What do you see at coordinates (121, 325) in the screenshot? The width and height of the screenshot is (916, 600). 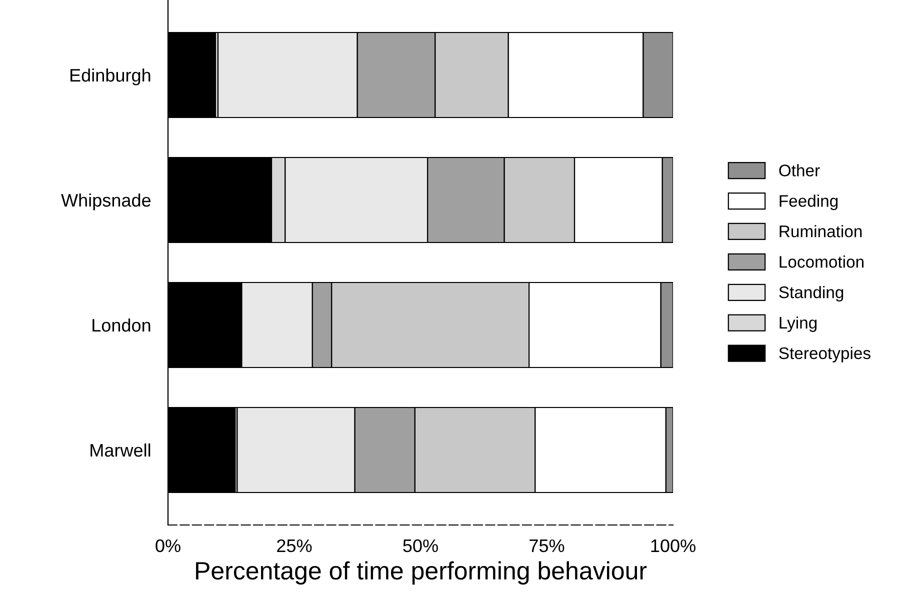 I see `y-tick-label: London` at bounding box center [121, 325].